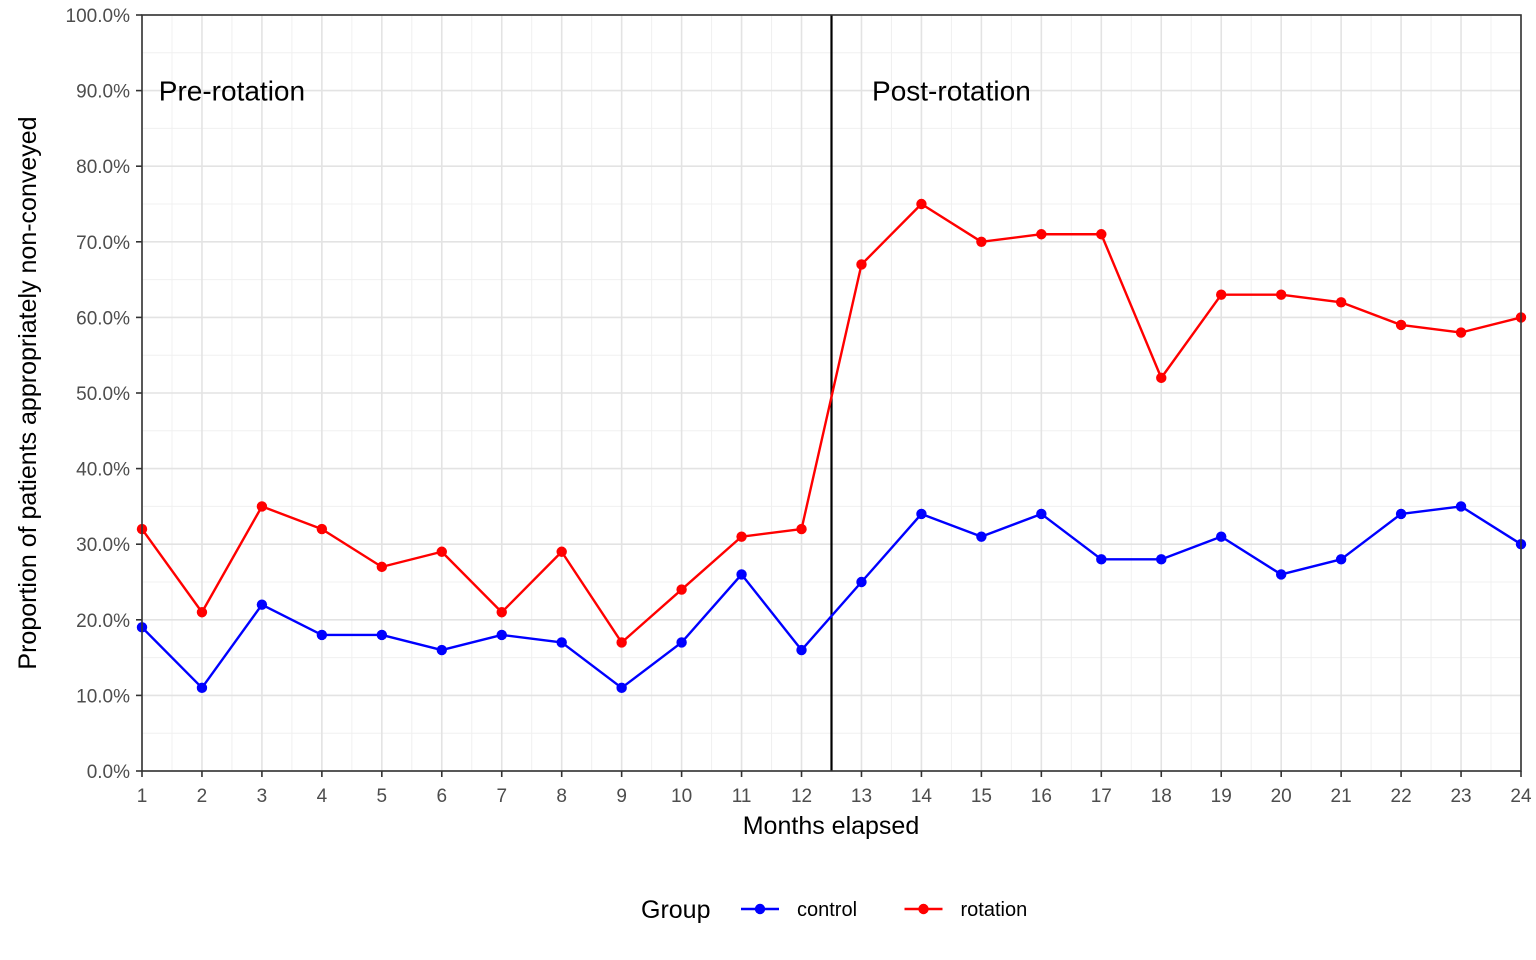  What do you see at coordinates (322, 796) in the screenshot?
I see `x-tick-label: 4` at bounding box center [322, 796].